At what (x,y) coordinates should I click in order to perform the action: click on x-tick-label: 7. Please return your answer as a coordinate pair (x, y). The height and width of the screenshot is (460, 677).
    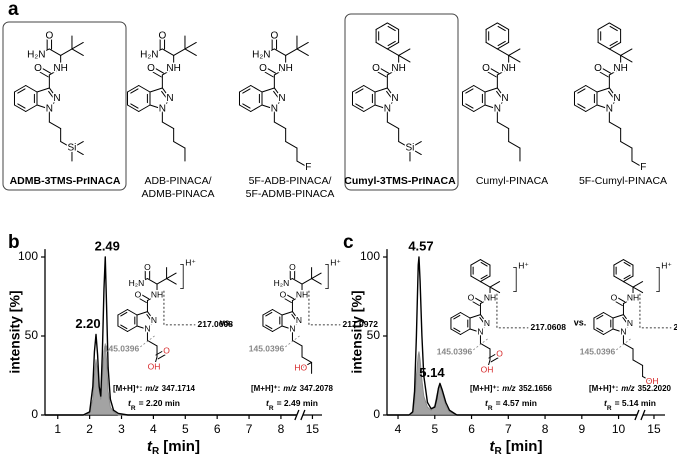
    Looking at the image, I should click on (249, 429).